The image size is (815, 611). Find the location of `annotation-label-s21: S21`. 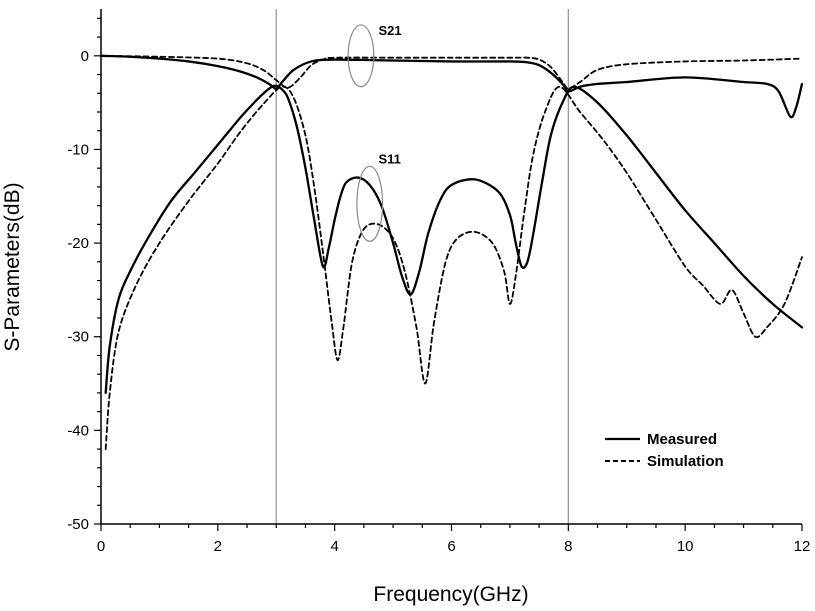

annotation-label-s21: S21 is located at coordinates (389, 30).